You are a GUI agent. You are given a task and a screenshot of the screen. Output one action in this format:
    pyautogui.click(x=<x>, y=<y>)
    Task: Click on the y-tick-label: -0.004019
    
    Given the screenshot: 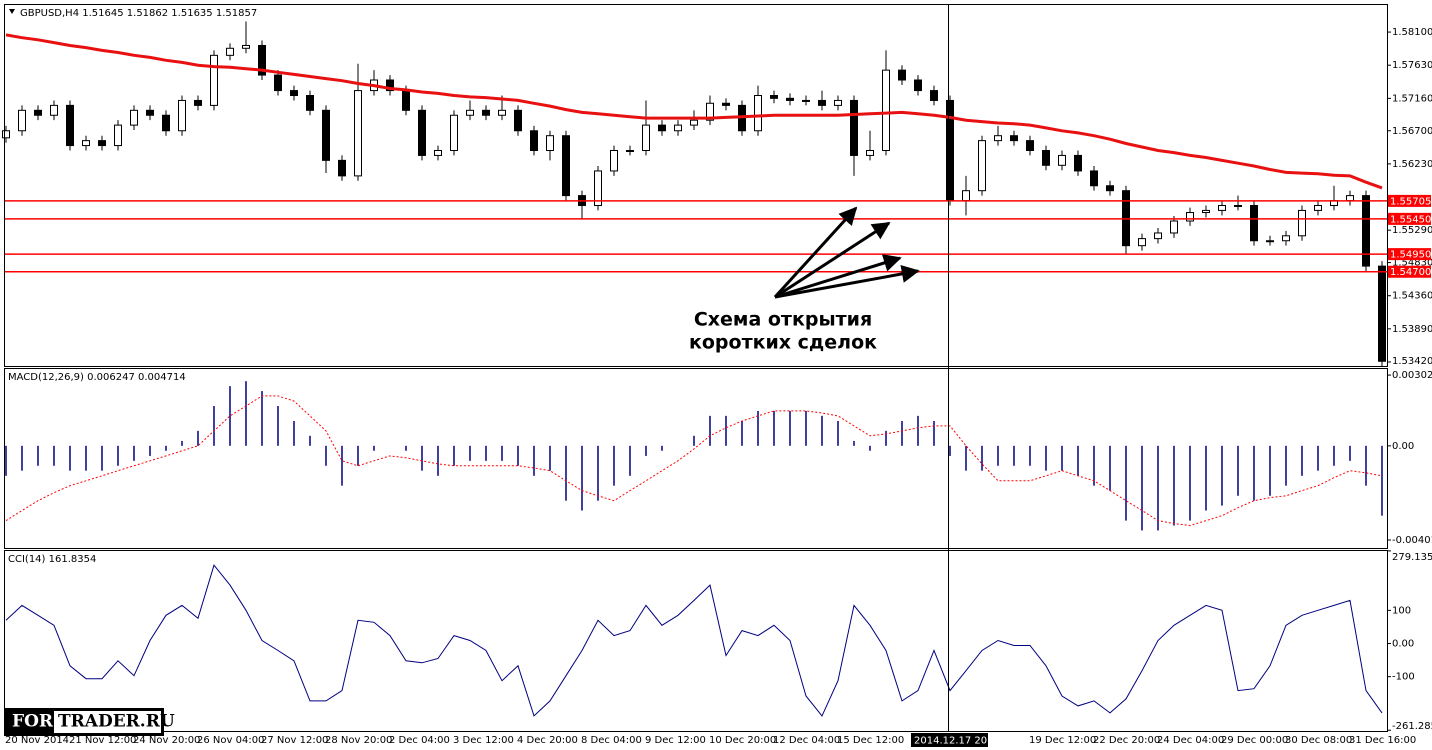 What is the action you would take?
    pyautogui.click(x=1412, y=540)
    